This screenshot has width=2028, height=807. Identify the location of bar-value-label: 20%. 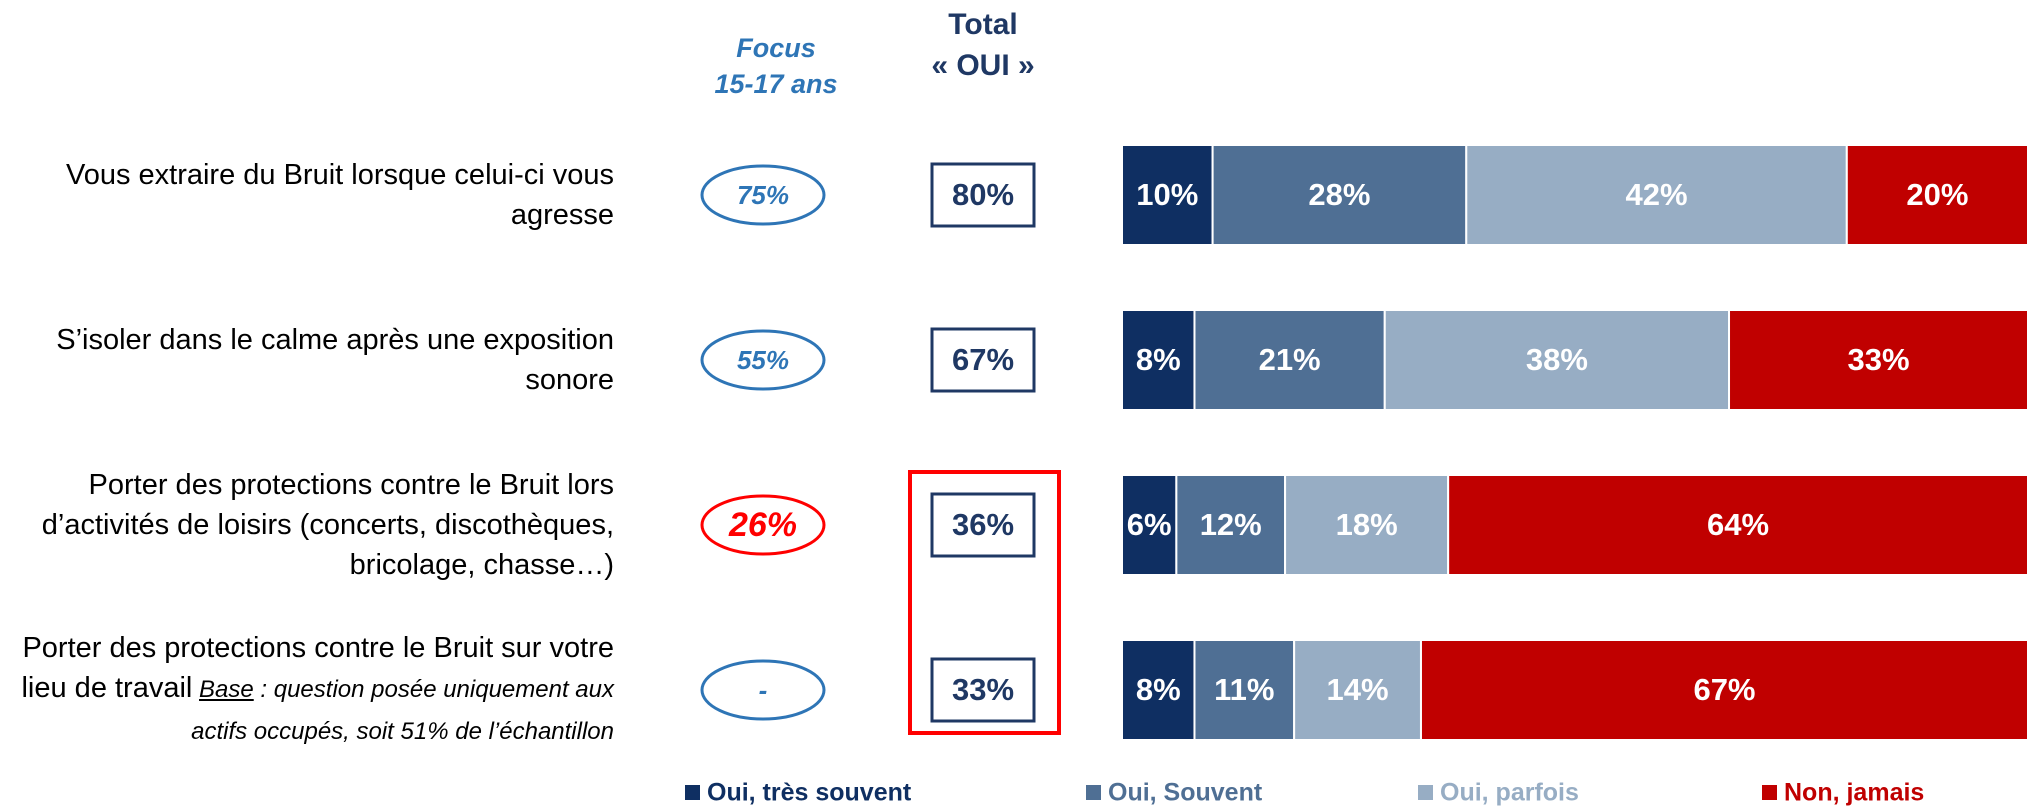
(1937, 194).